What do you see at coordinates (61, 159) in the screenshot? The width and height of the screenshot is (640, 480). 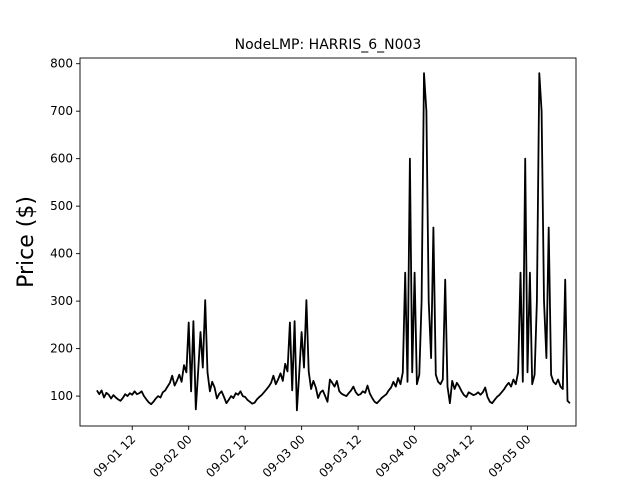 I see `y-tick-label: 600` at bounding box center [61, 159].